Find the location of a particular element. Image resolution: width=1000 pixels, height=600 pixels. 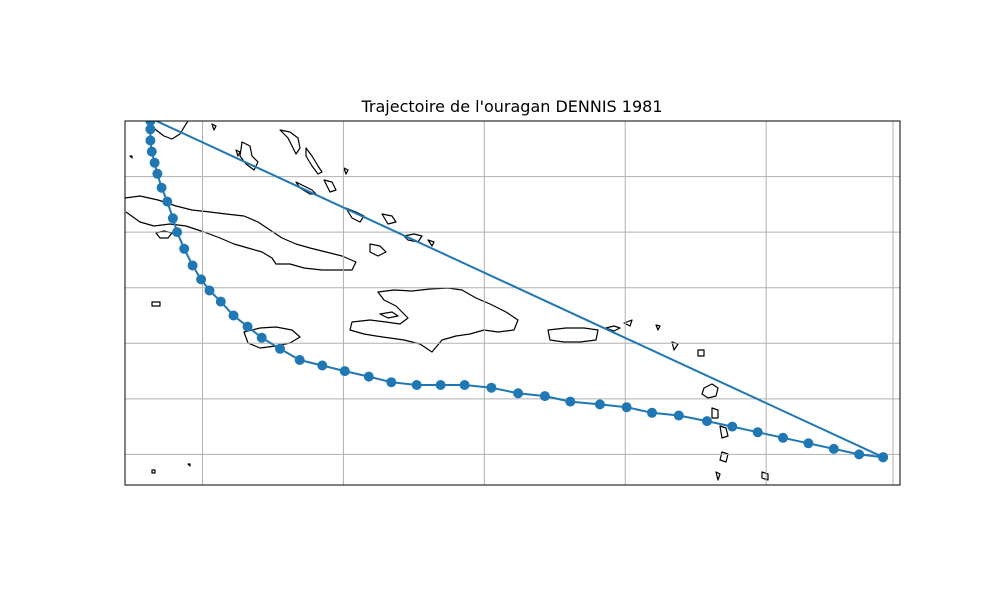

coast-isle-of-youth is located at coordinates (164, 234).